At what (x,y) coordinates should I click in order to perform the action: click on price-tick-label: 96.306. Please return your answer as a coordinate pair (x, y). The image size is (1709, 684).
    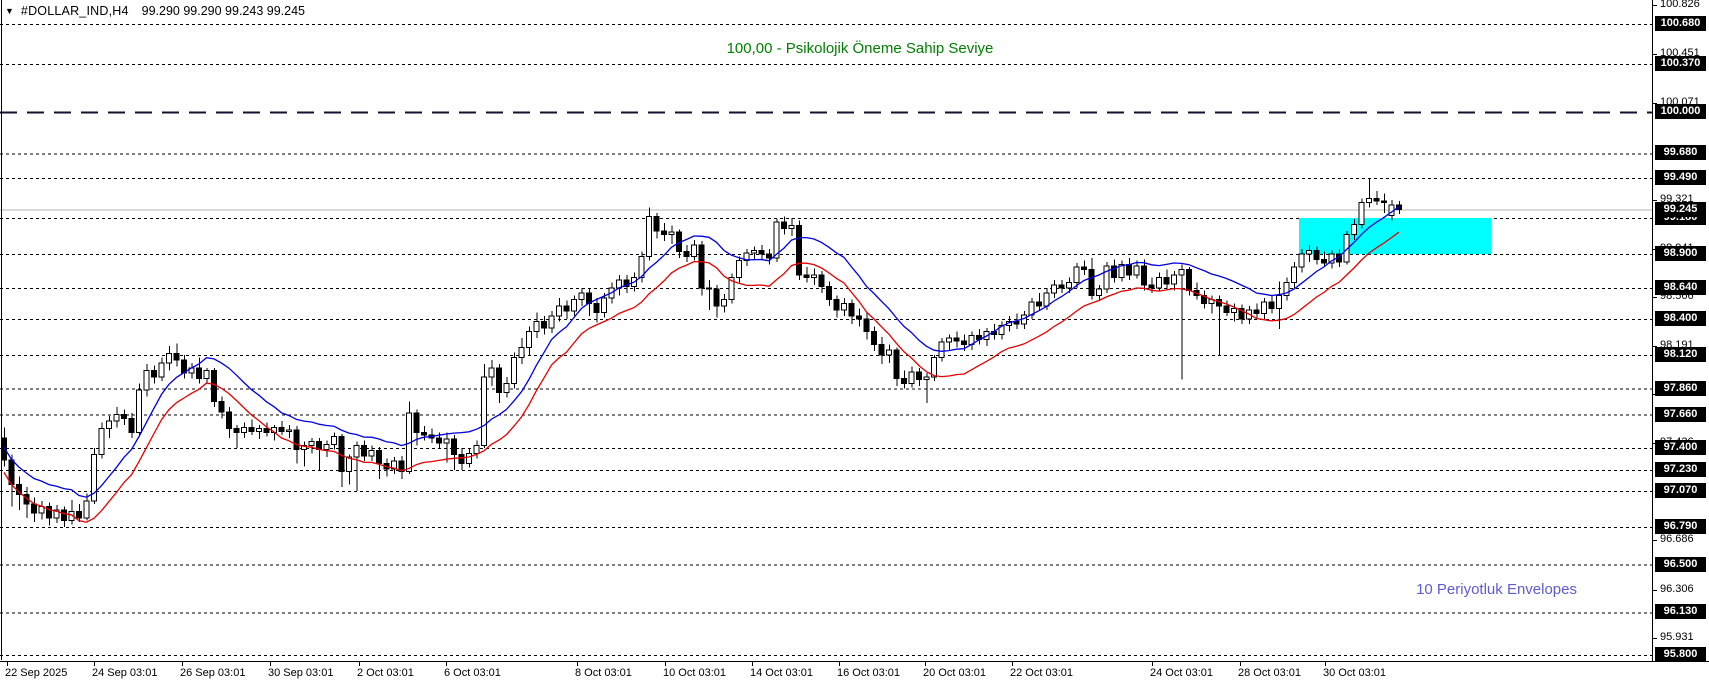
    Looking at the image, I should click on (1677, 589).